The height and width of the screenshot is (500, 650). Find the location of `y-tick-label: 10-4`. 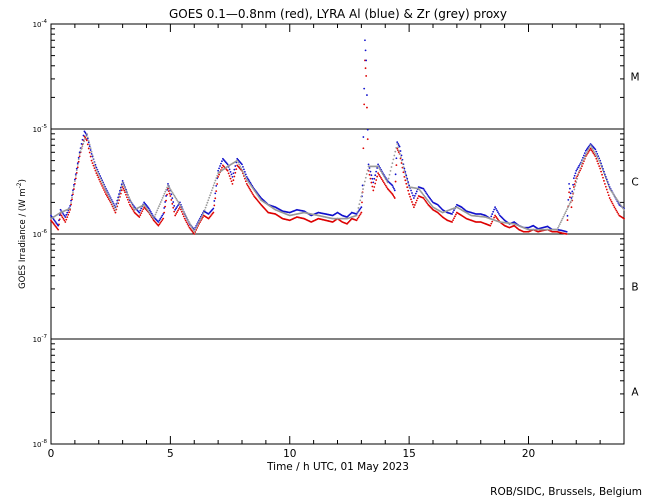

y-tick-label: 10-4 is located at coordinates (40, 24).